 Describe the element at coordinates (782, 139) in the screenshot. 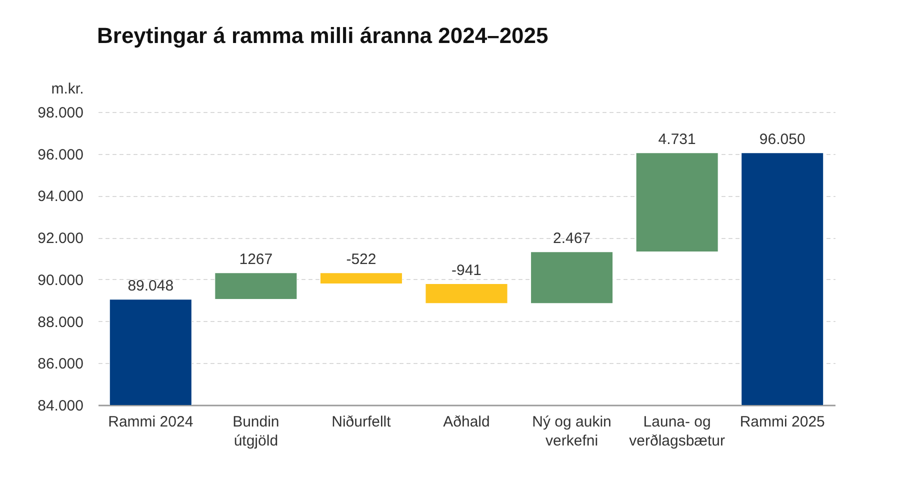

I see `data-label: 96.050` at that location.